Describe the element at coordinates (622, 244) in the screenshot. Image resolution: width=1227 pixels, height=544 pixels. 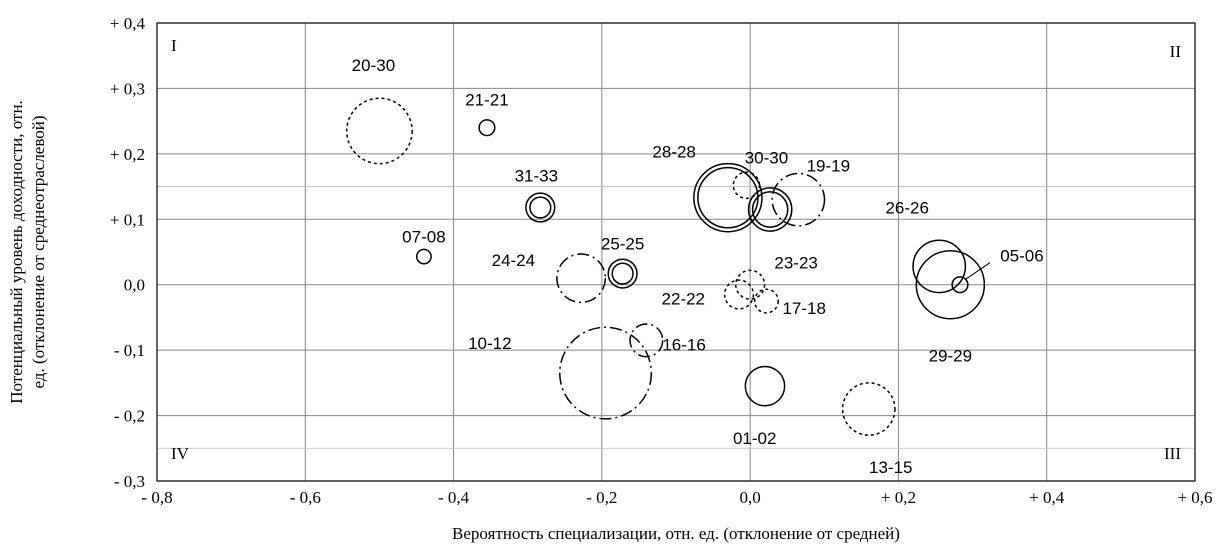
I see `bubble-label-25-25: 25-25` at that location.